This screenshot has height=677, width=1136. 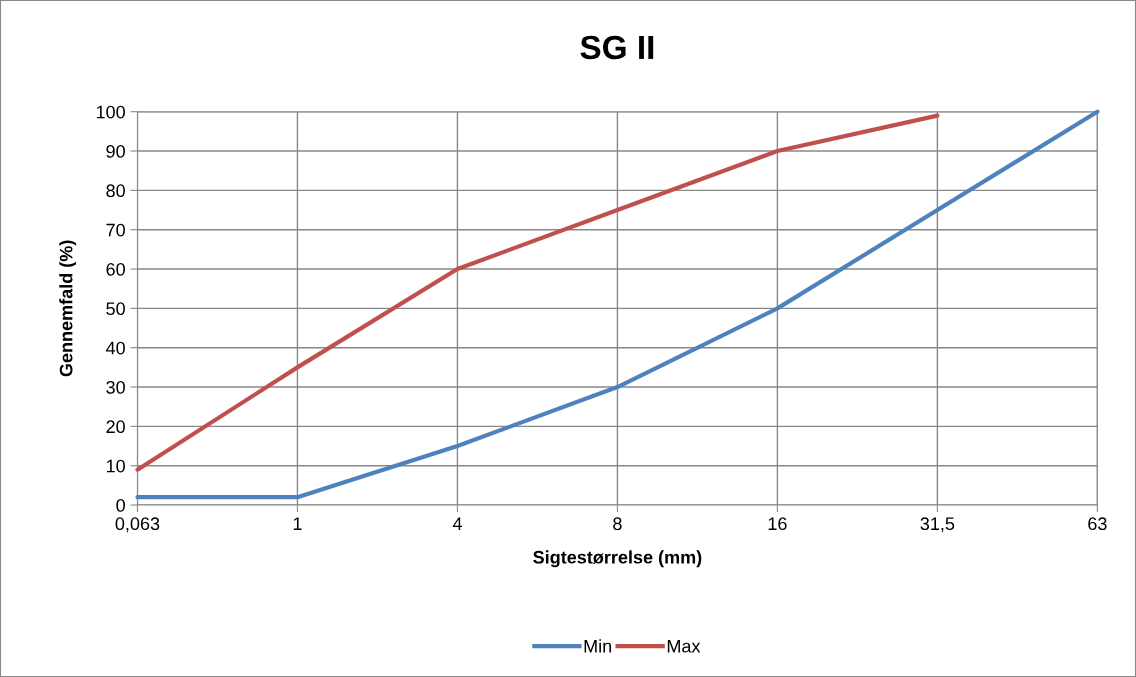 I want to click on x-tick-label: 63, so click(x=1097, y=524).